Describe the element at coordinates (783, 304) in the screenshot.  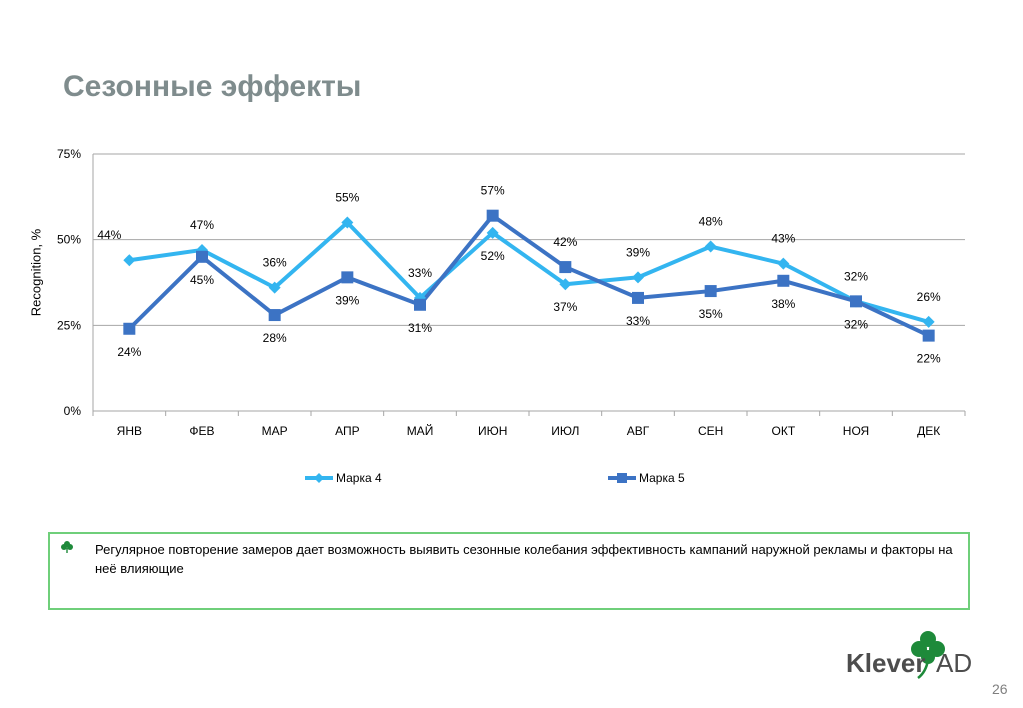
I see `data-label: 38%` at that location.